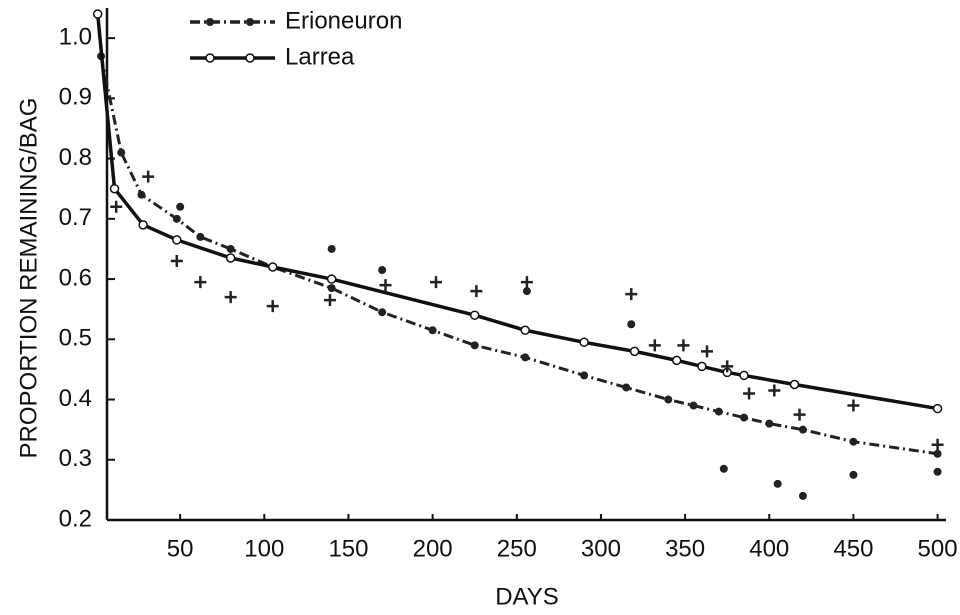  I want to click on x-axis-label: DAYS, so click(527, 596).